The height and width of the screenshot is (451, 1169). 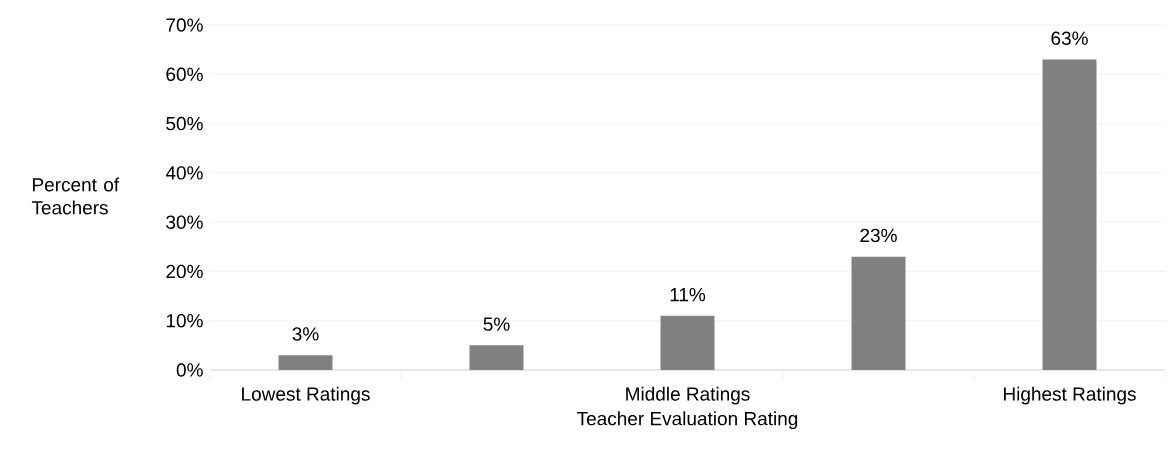 What do you see at coordinates (184, 74) in the screenshot?
I see `y-tick-label: 60%` at bounding box center [184, 74].